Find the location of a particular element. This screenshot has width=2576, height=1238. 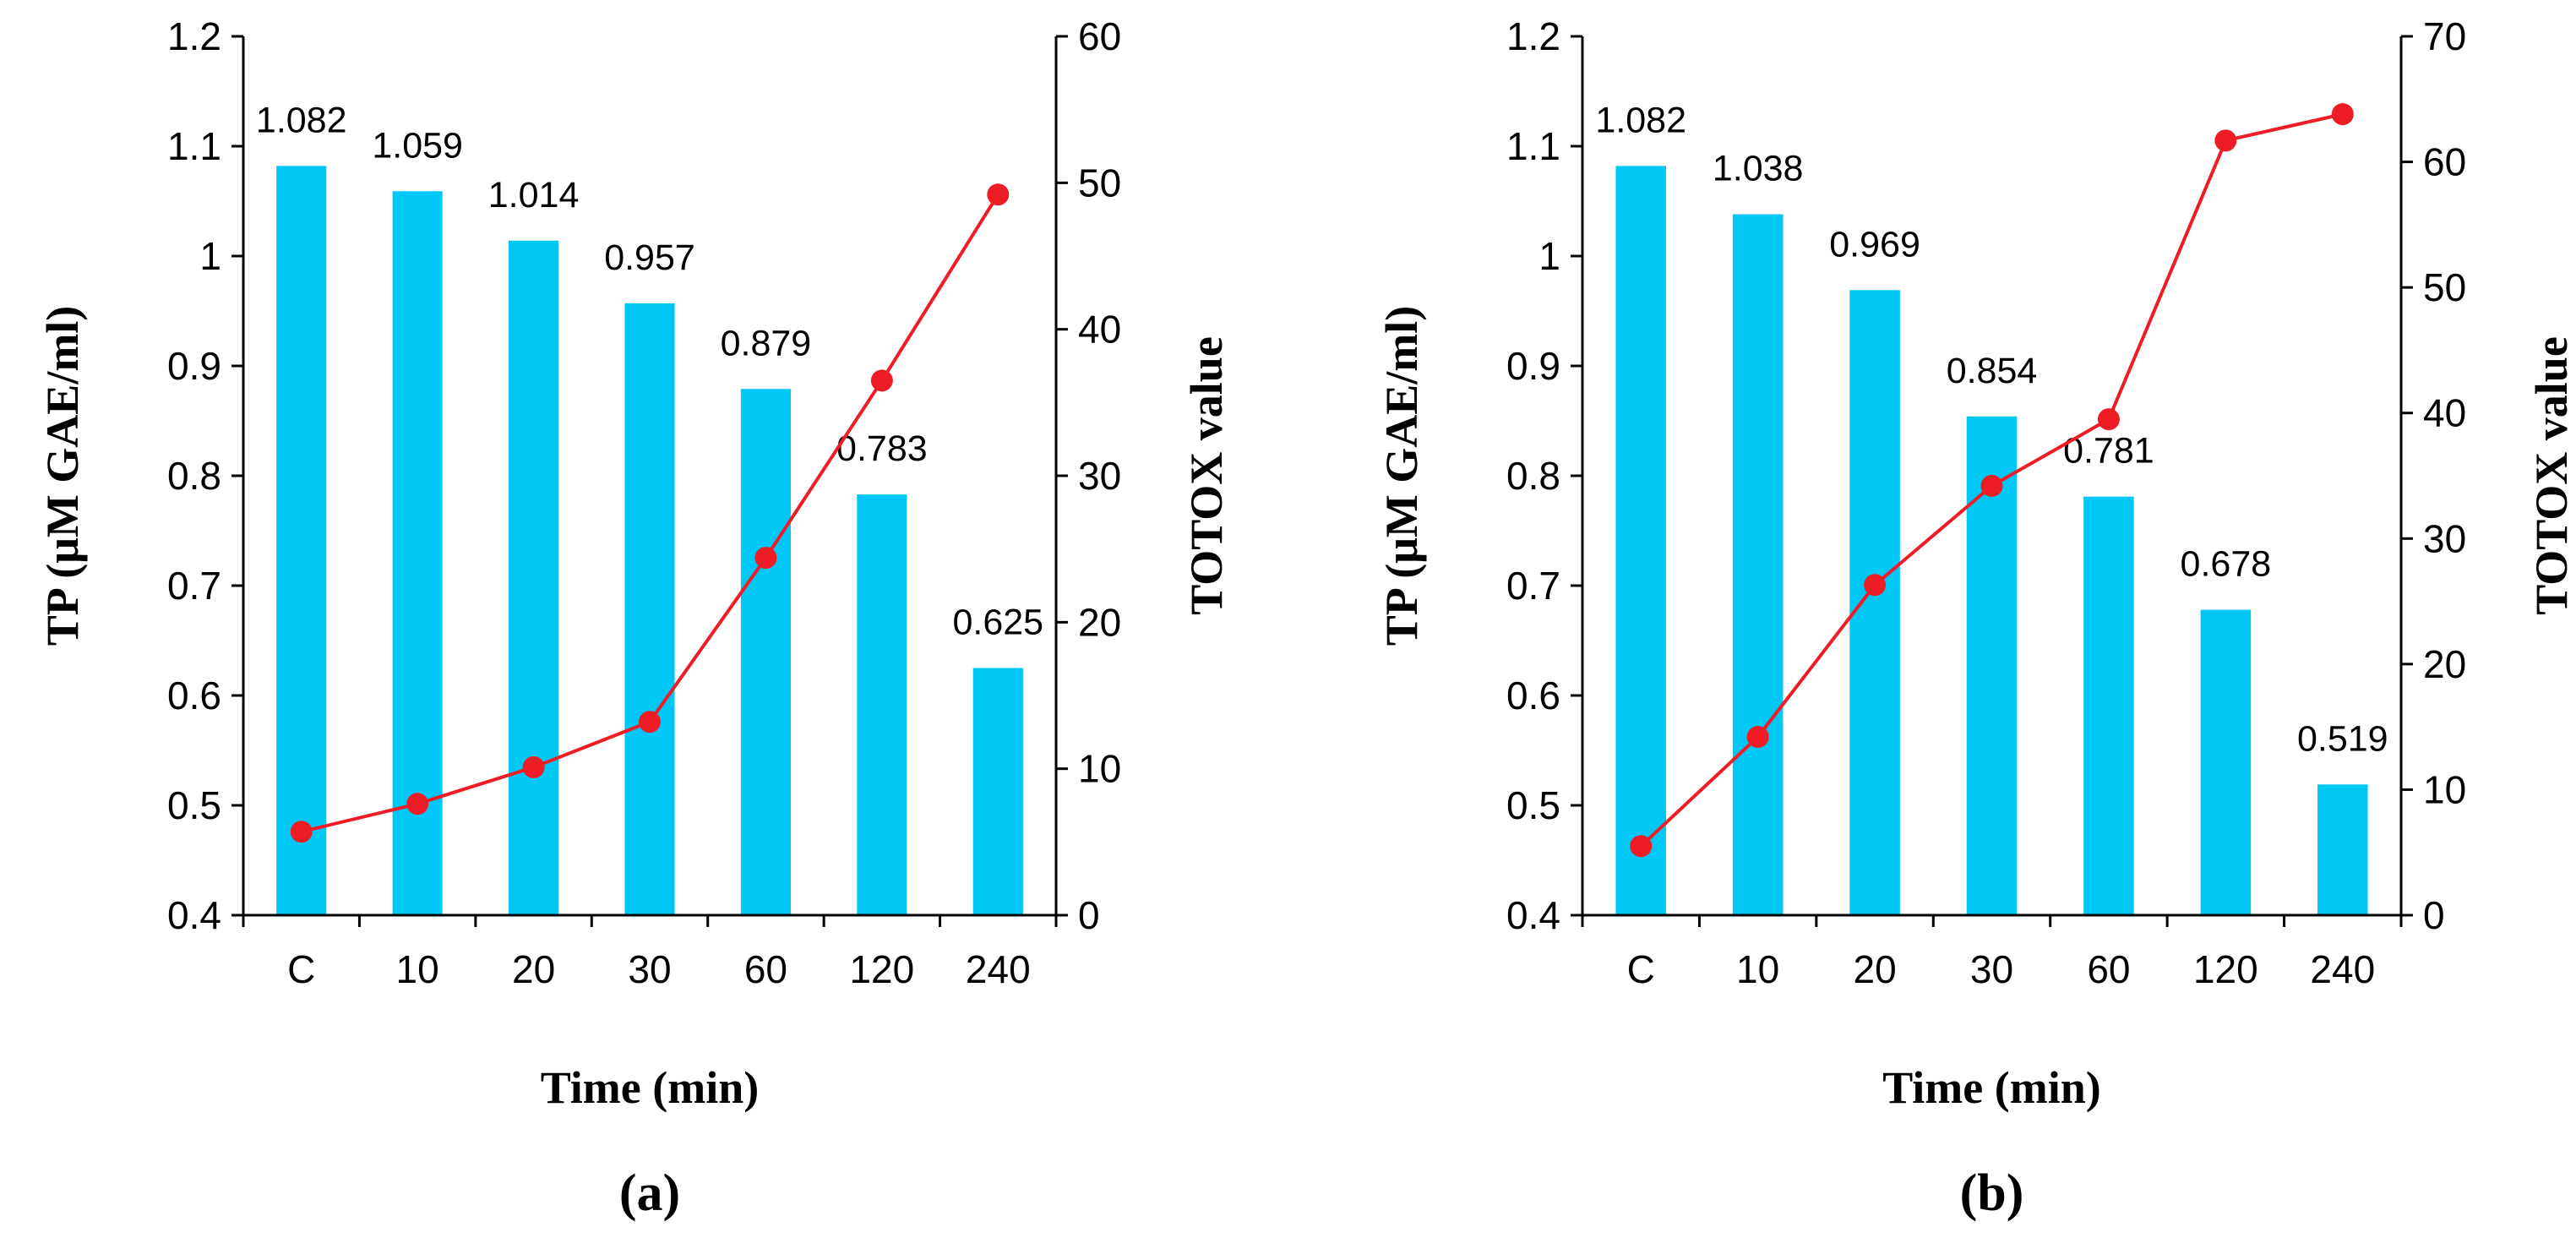

bar-data-label: 0.783 is located at coordinates (882, 448).